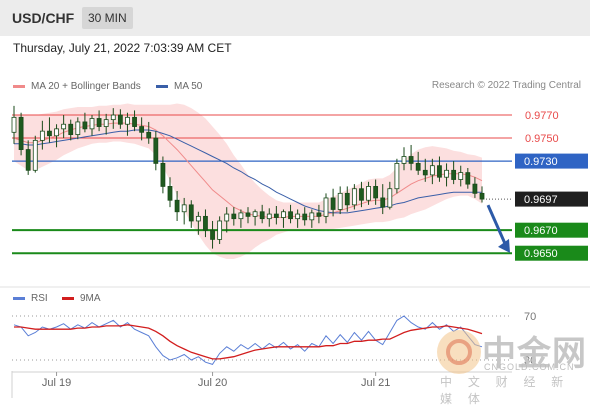 The width and height of the screenshot is (590, 407). I want to click on watermark-logo-ring, so click(459, 352).